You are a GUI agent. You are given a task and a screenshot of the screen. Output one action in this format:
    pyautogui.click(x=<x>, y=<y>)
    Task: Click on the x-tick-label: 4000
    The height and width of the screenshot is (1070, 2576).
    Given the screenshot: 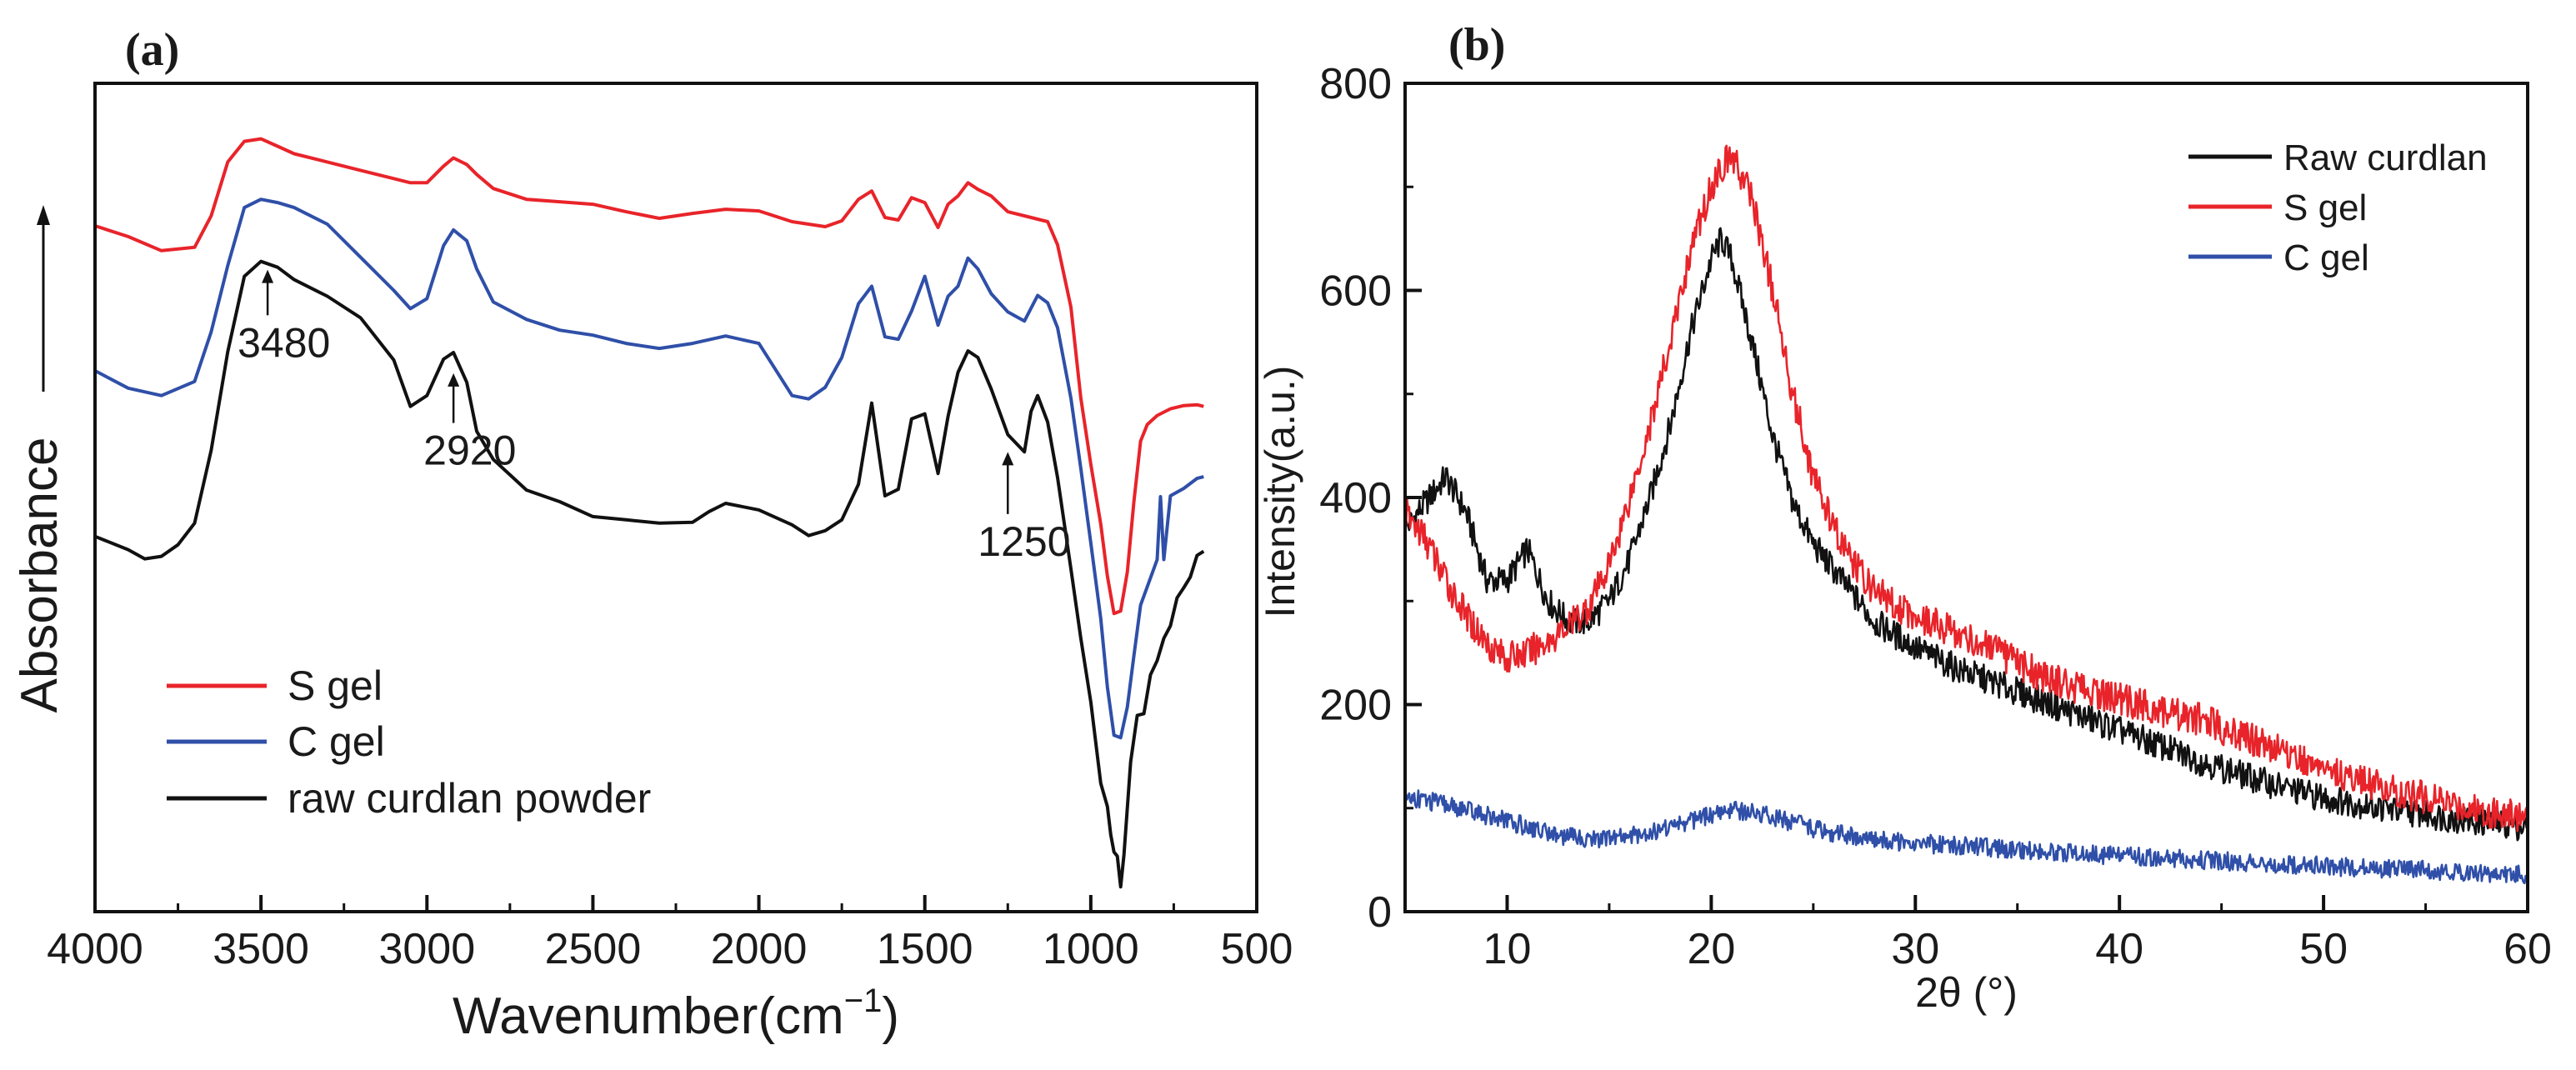 What is the action you would take?
    pyautogui.click(x=95, y=949)
    